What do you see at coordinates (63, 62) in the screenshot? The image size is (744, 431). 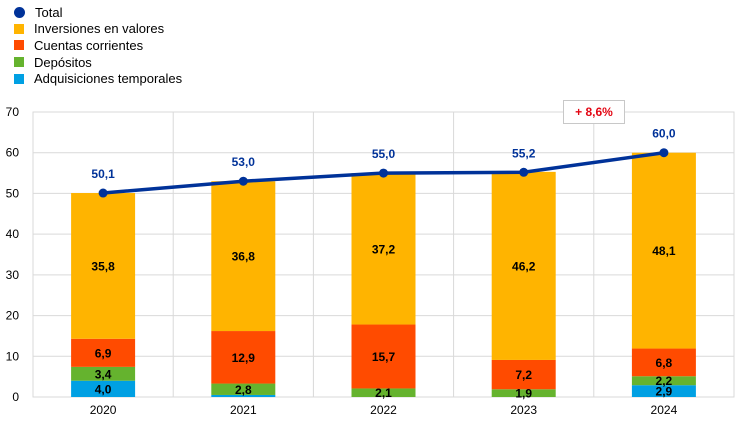 I see `legend-label-depositos: Depósitos` at bounding box center [63, 62].